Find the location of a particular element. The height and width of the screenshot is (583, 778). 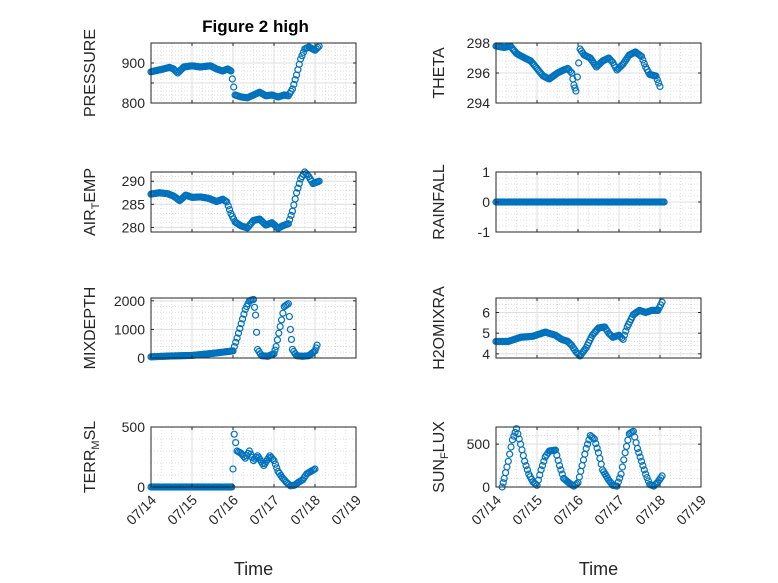

subplot-mixdepth: 0 1000 2000 MIXDEPTH is located at coordinates (219, 328).